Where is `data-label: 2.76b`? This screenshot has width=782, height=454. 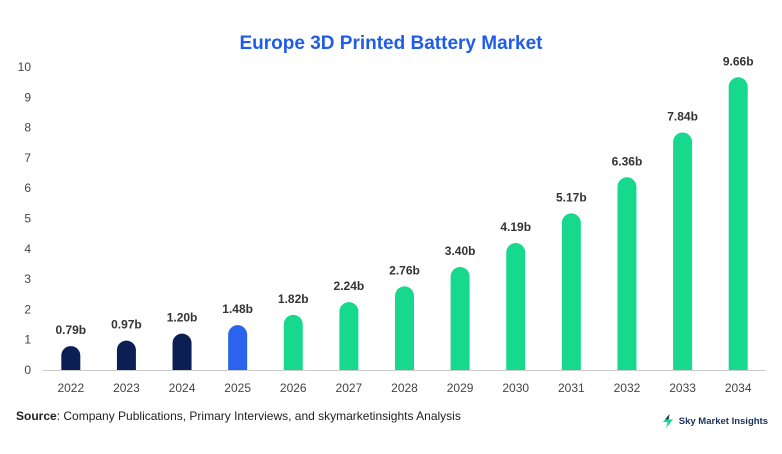 data-label: 2.76b is located at coordinates (404, 270).